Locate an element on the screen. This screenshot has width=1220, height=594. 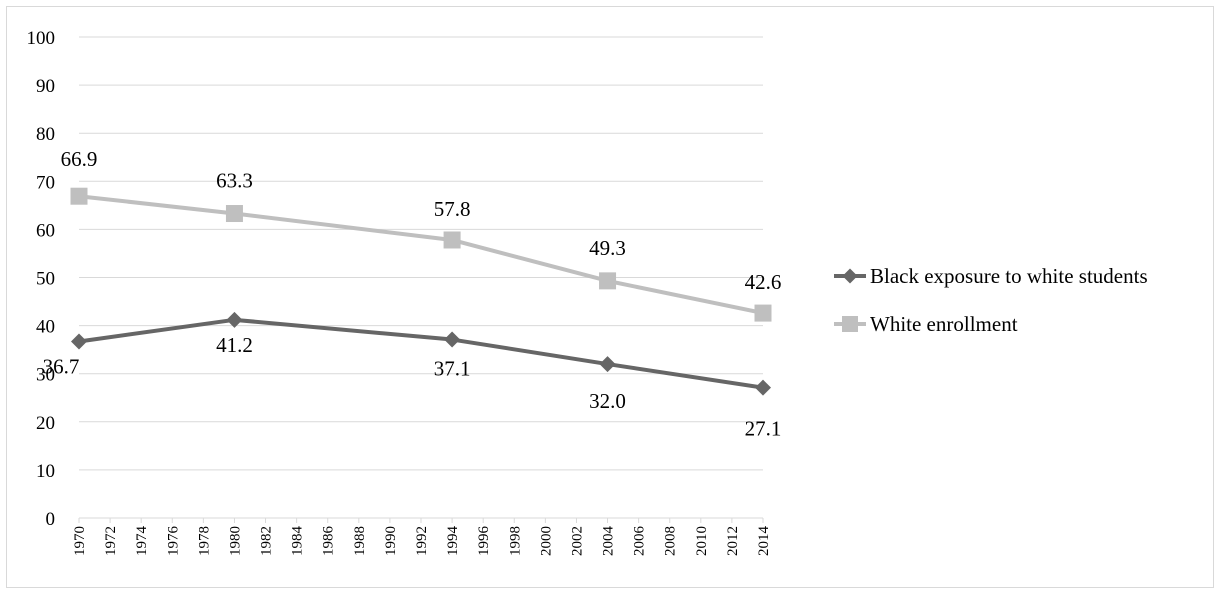
x-tick-label: 1988 is located at coordinates (360, 541).